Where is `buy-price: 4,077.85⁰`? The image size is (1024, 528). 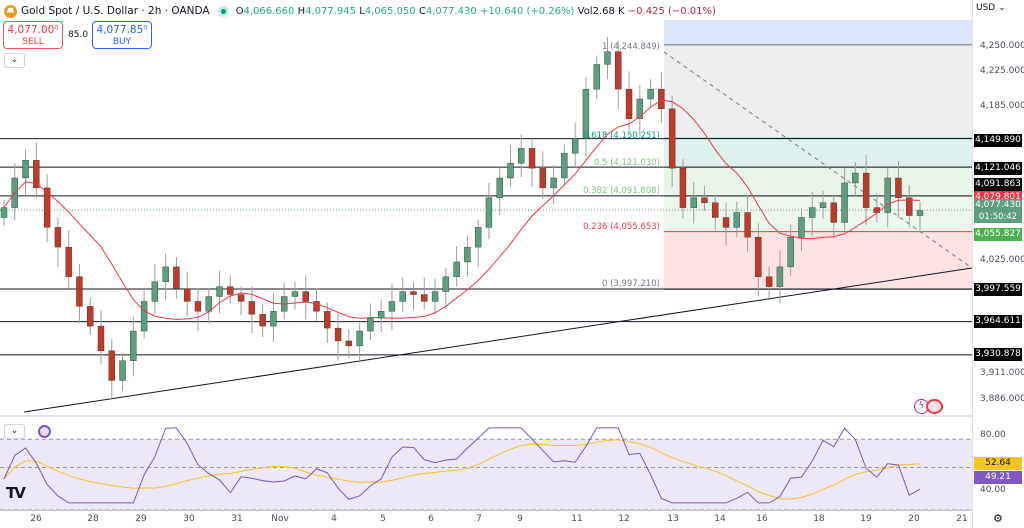 buy-price: 4,077.85⁰ is located at coordinates (122, 30).